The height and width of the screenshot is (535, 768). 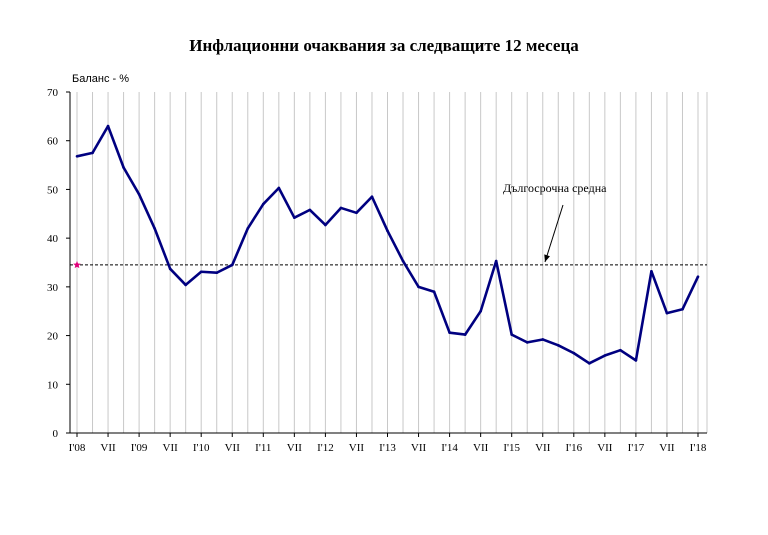 What do you see at coordinates (555, 188) in the screenshot?
I see `long-term-average-label: Дългосрочна средна` at bounding box center [555, 188].